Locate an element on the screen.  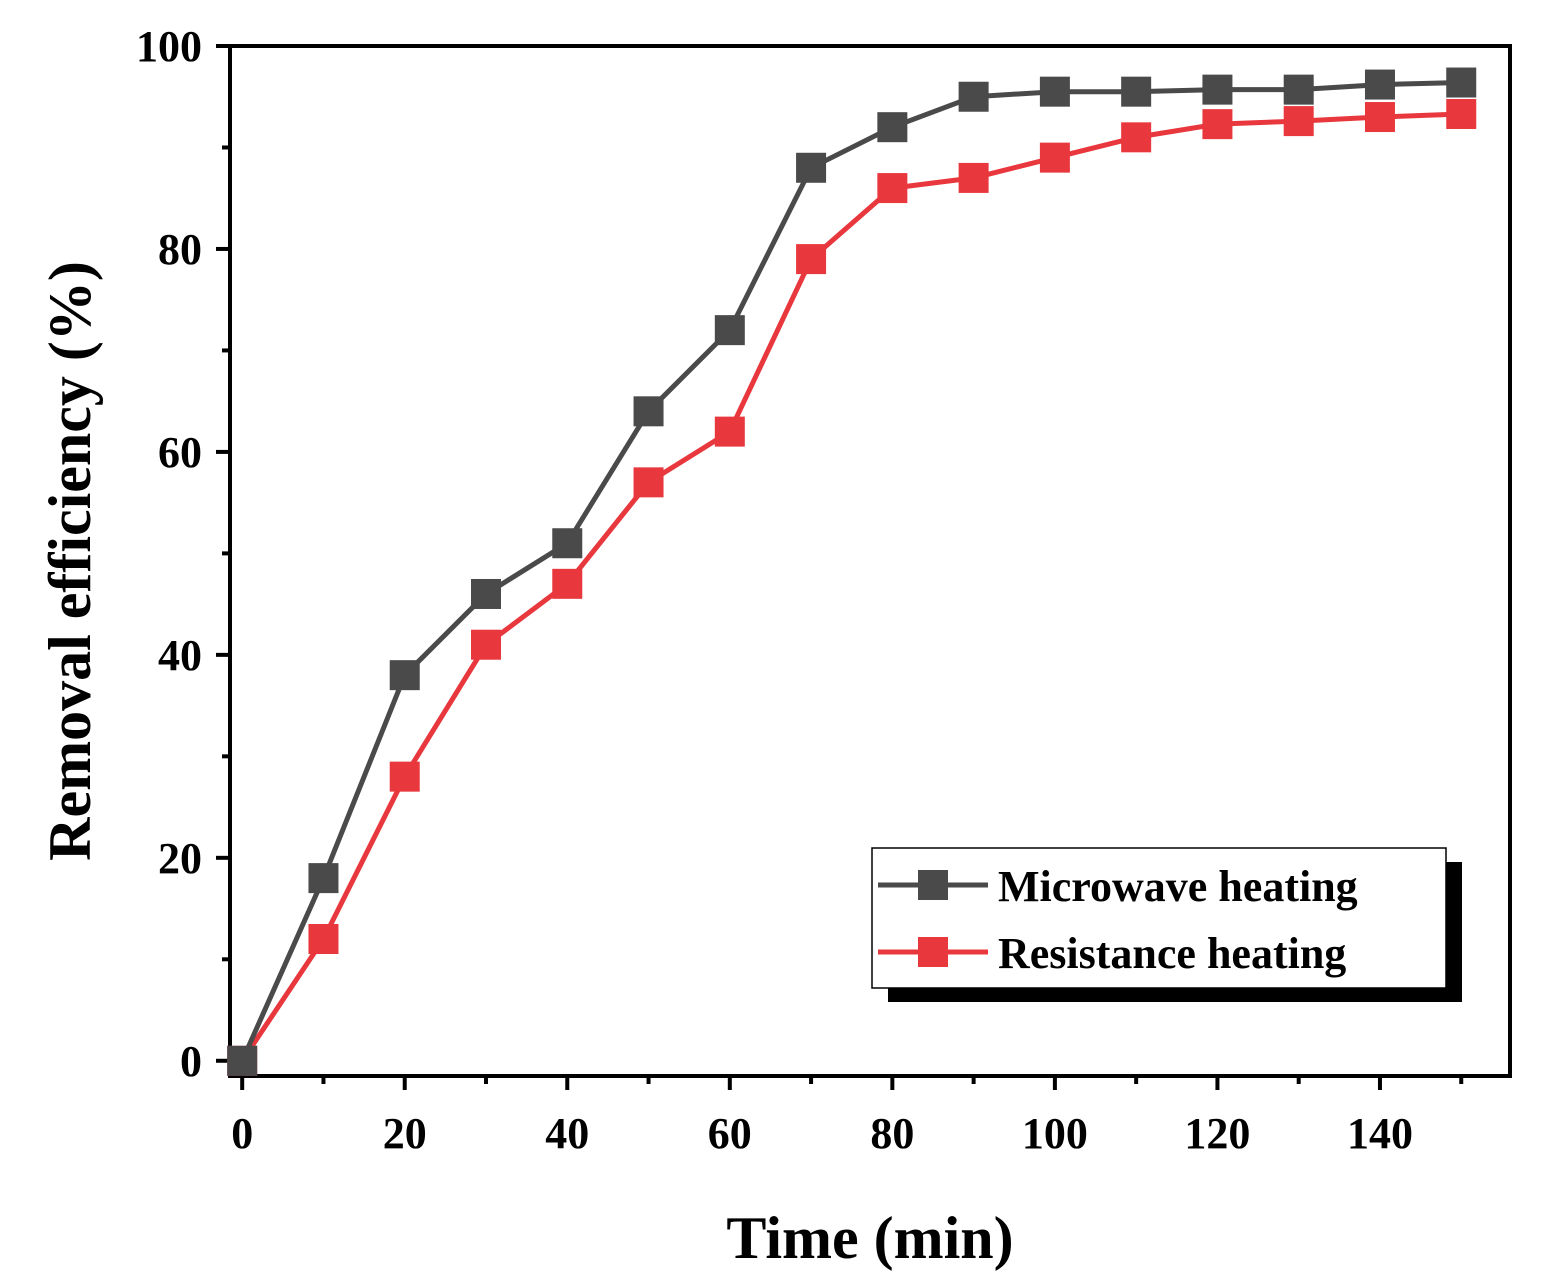
x-tick-label: 140 is located at coordinates (1380, 1133).